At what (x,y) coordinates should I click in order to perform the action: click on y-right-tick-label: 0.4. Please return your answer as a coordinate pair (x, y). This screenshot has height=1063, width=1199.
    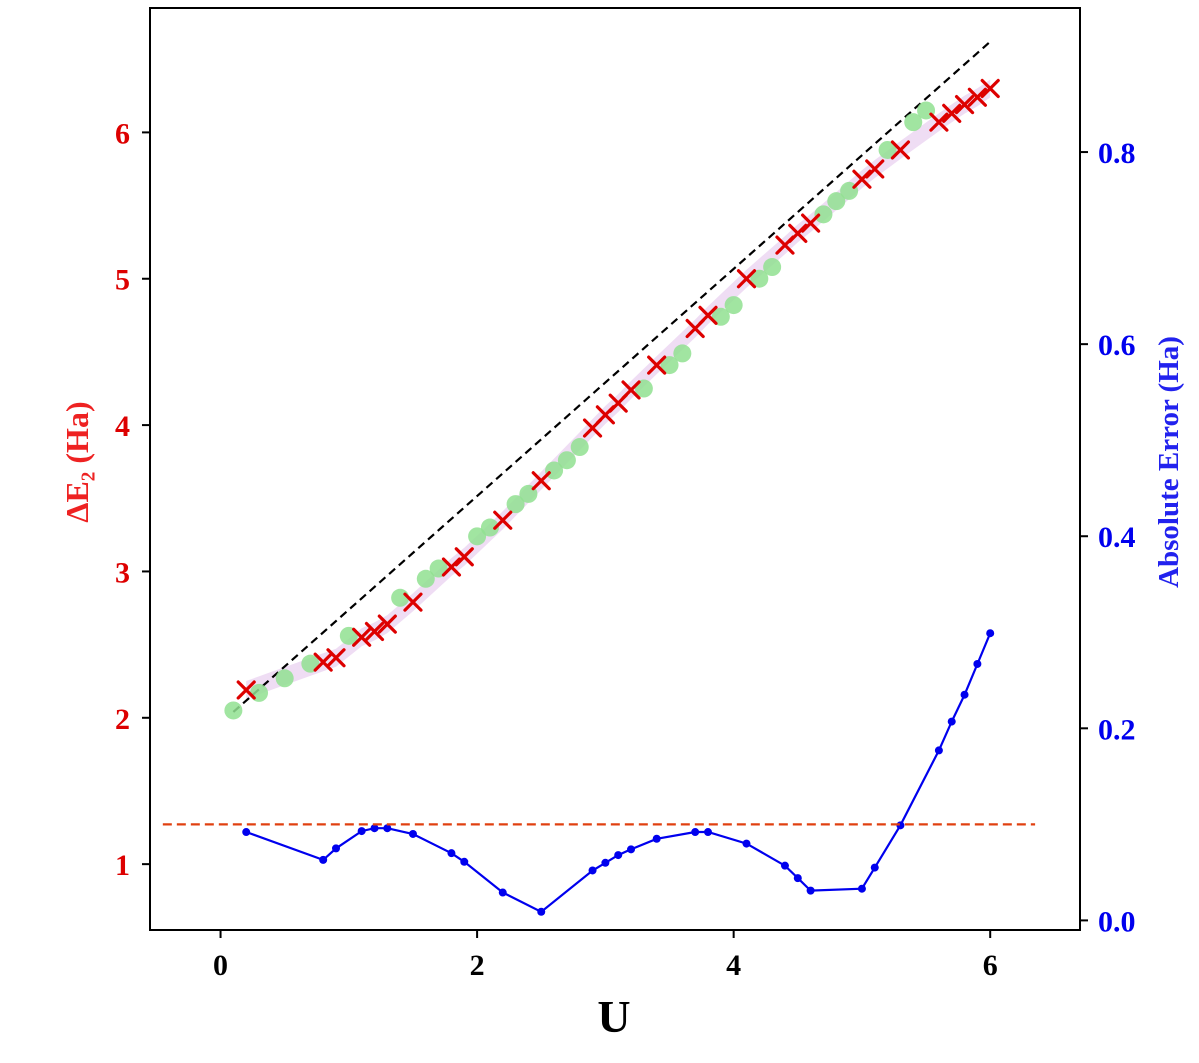
    Looking at the image, I should click on (1117, 537).